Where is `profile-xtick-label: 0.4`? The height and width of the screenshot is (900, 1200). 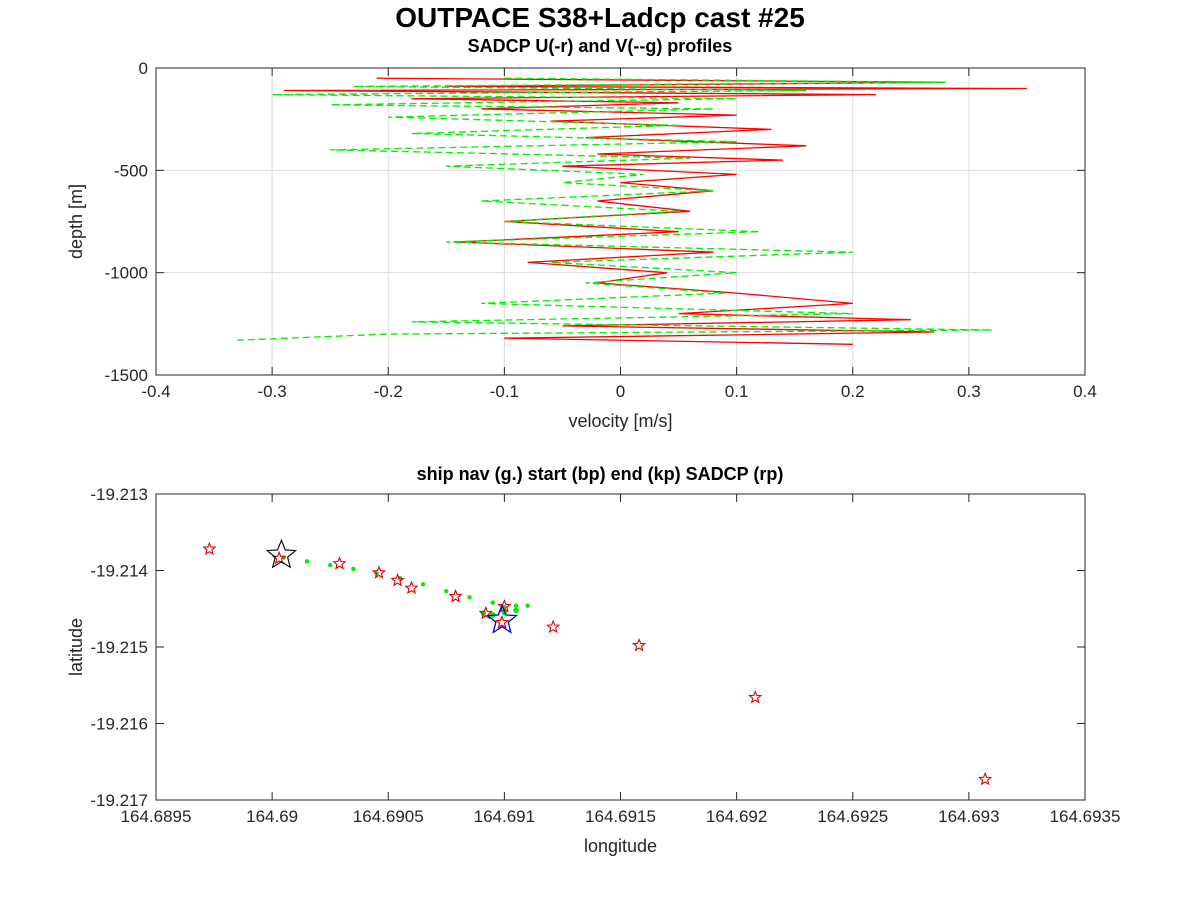
profile-xtick-label: 0.4 is located at coordinates (1085, 391).